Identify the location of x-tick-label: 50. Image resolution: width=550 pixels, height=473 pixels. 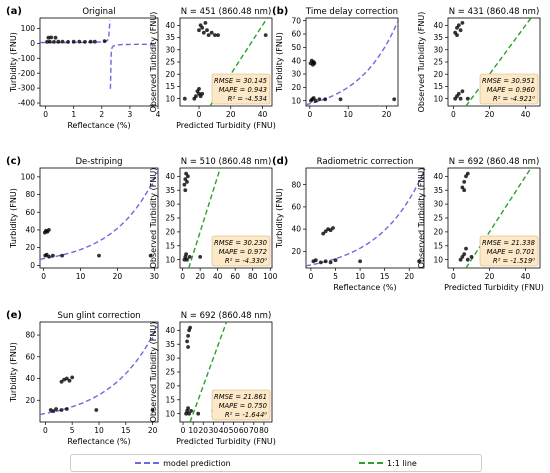
(234, 430).